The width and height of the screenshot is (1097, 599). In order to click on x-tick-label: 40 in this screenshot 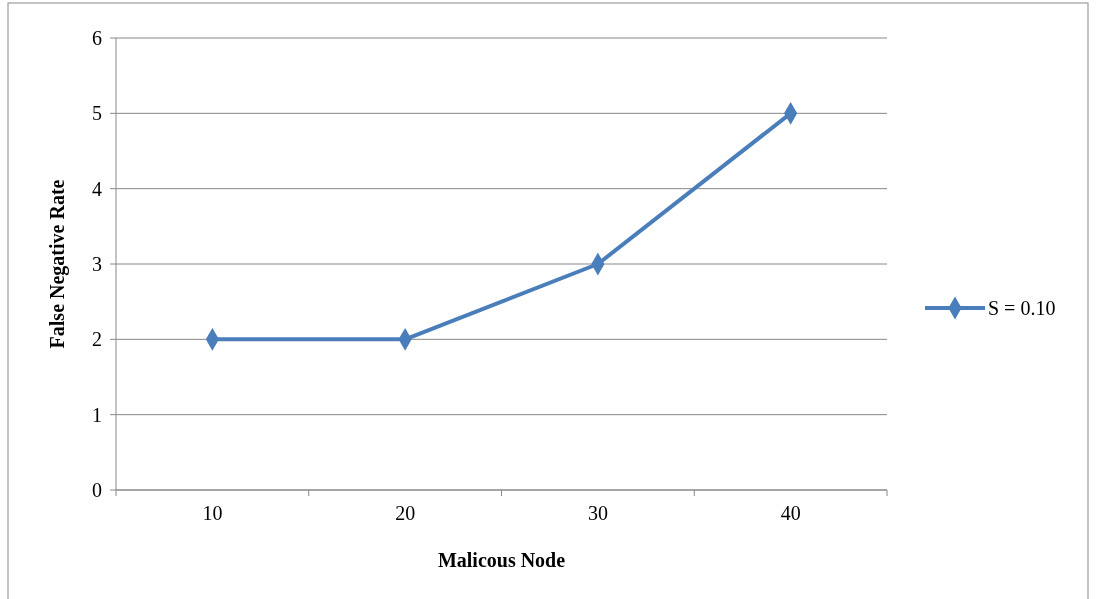, I will do `click(790, 513)`.